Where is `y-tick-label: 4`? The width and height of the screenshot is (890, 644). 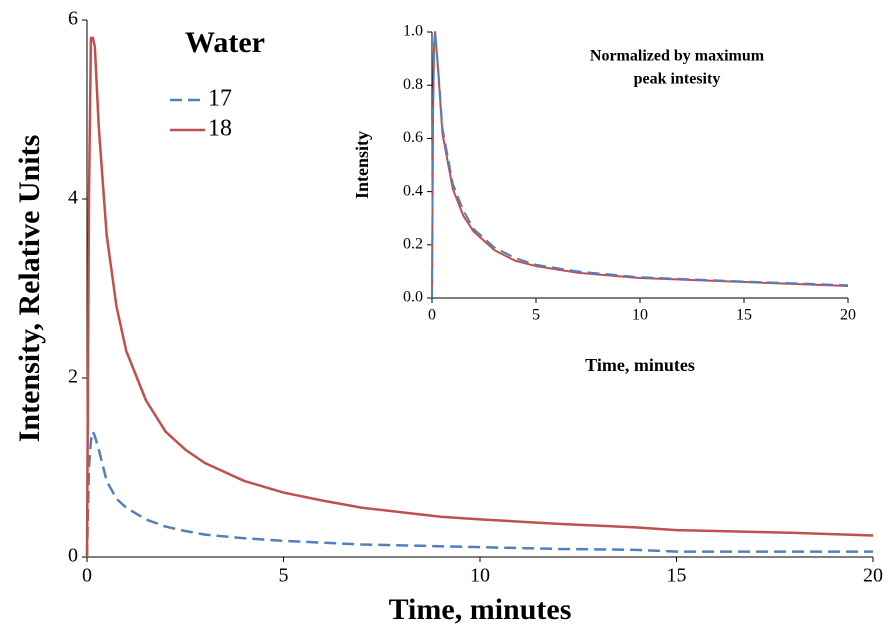
y-tick-label: 4 is located at coordinates (73, 198).